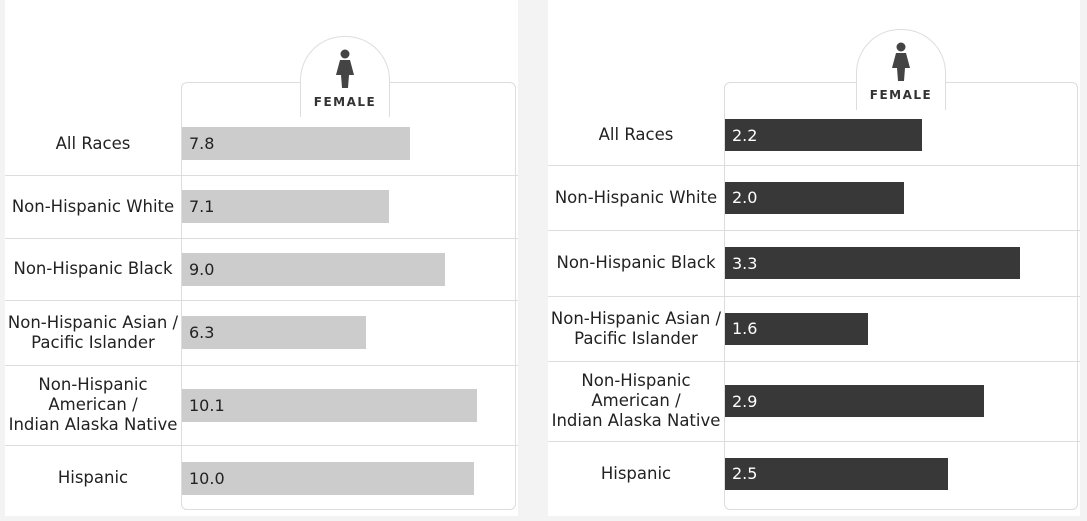 The image size is (1087, 521). What do you see at coordinates (202, 206) in the screenshot?
I see `value-label: 7.1` at bounding box center [202, 206].